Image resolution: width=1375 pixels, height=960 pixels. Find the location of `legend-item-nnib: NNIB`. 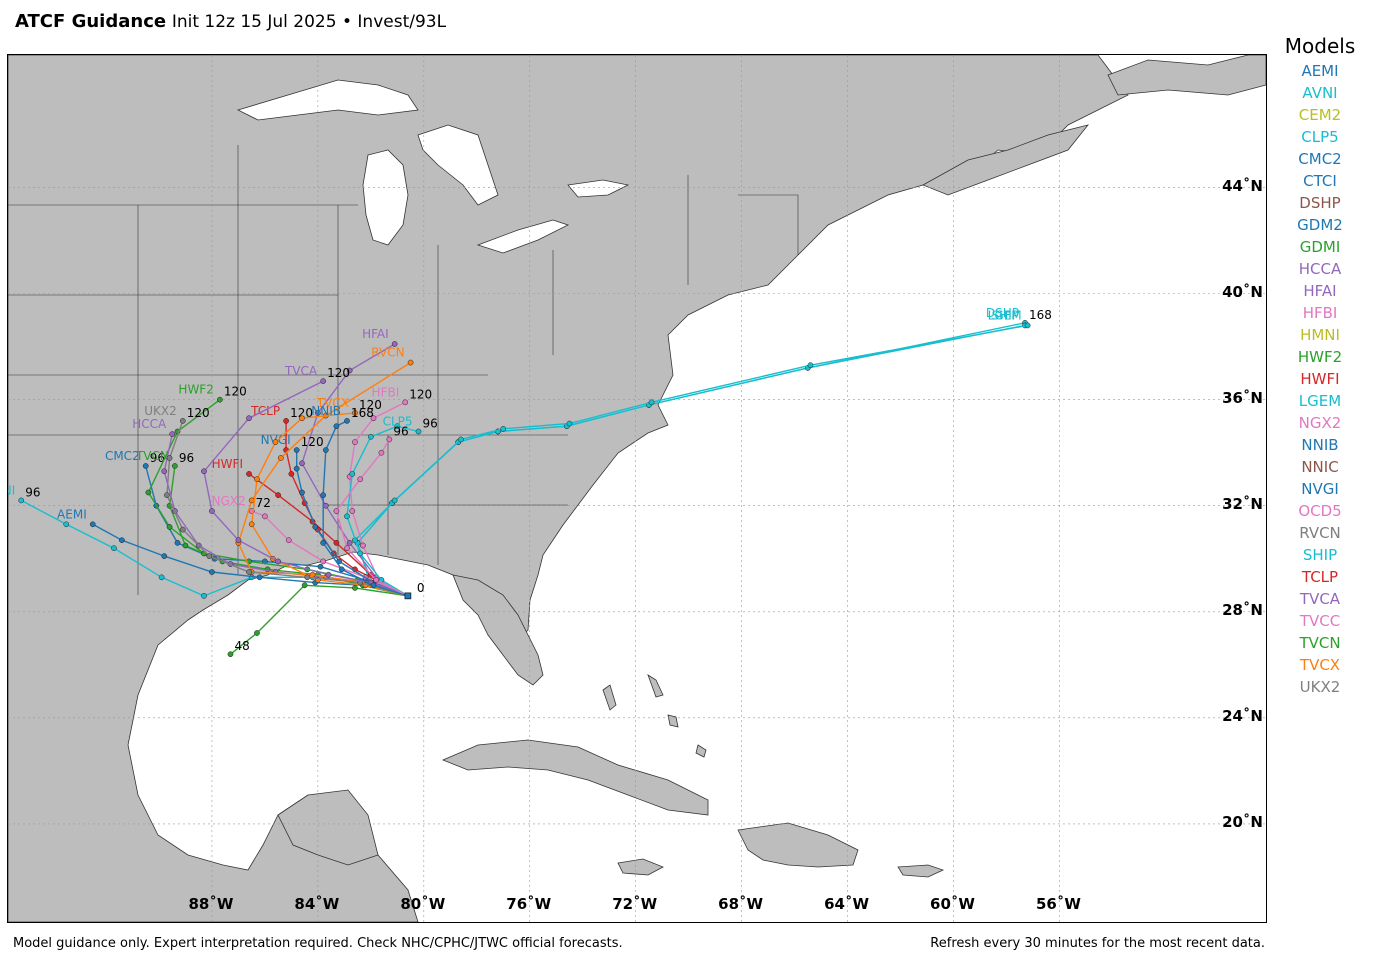

legend-item-nnib: NNIB is located at coordinates (1320, 445).